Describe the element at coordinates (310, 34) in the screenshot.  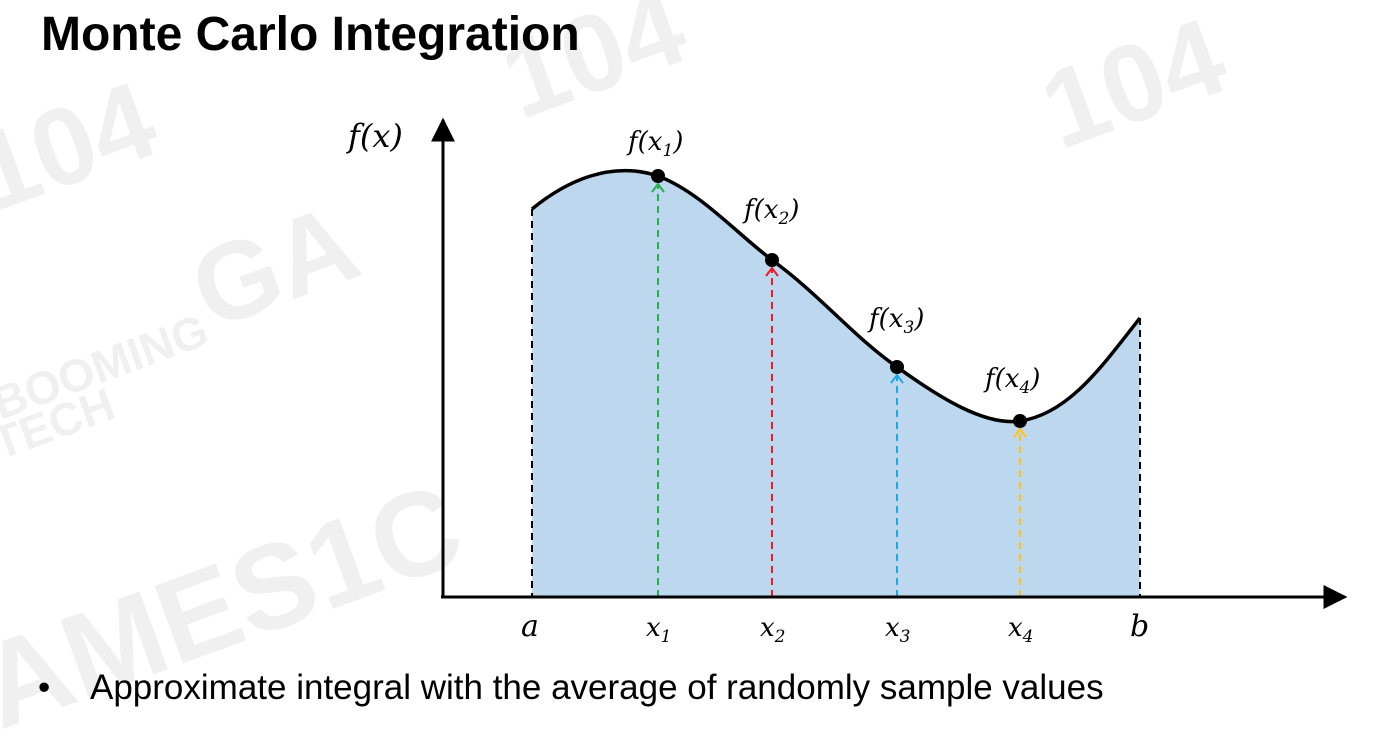
I see `page-title: Monte Carlo Integration` at that location.